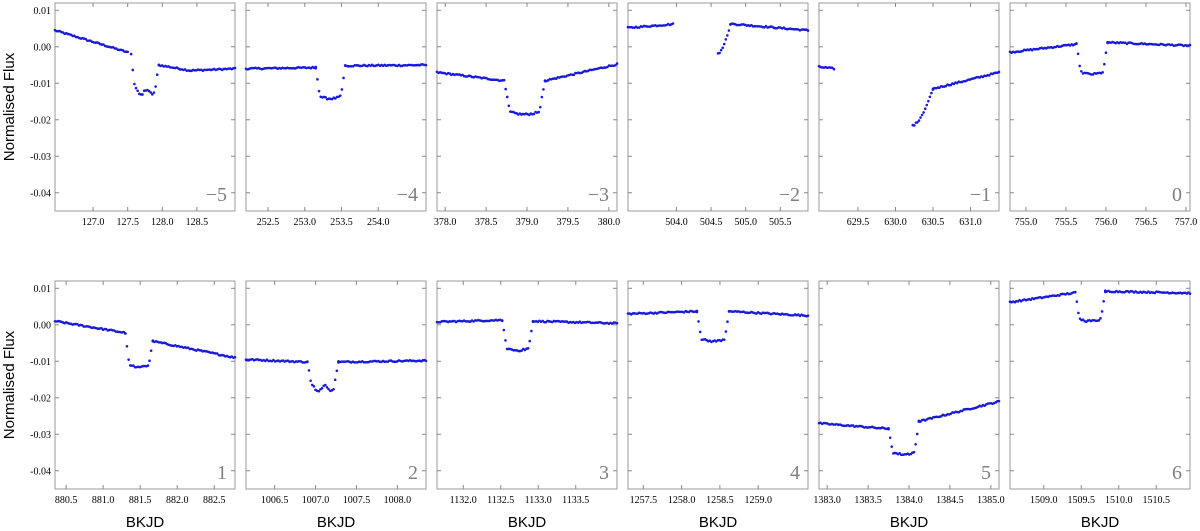 The image size is (1200, 531). What do you see at coordinates (795, 473) in the screenshot?
I see `panel-label: 4` at bounding box center [795, 473].